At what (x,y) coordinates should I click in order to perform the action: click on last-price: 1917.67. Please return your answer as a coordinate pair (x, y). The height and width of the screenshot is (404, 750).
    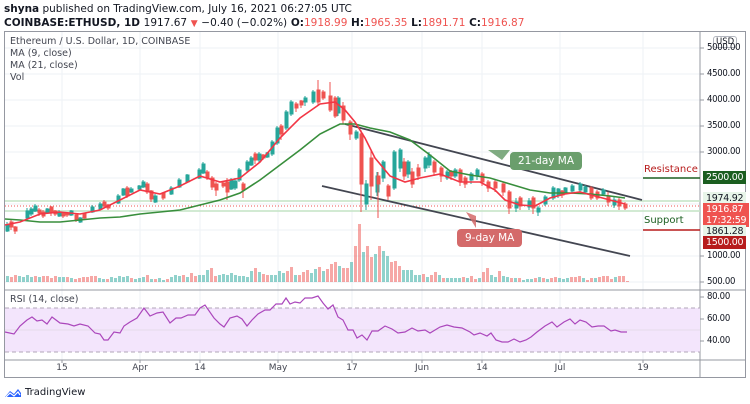
    Looking at the image, I should click on (165, 23).